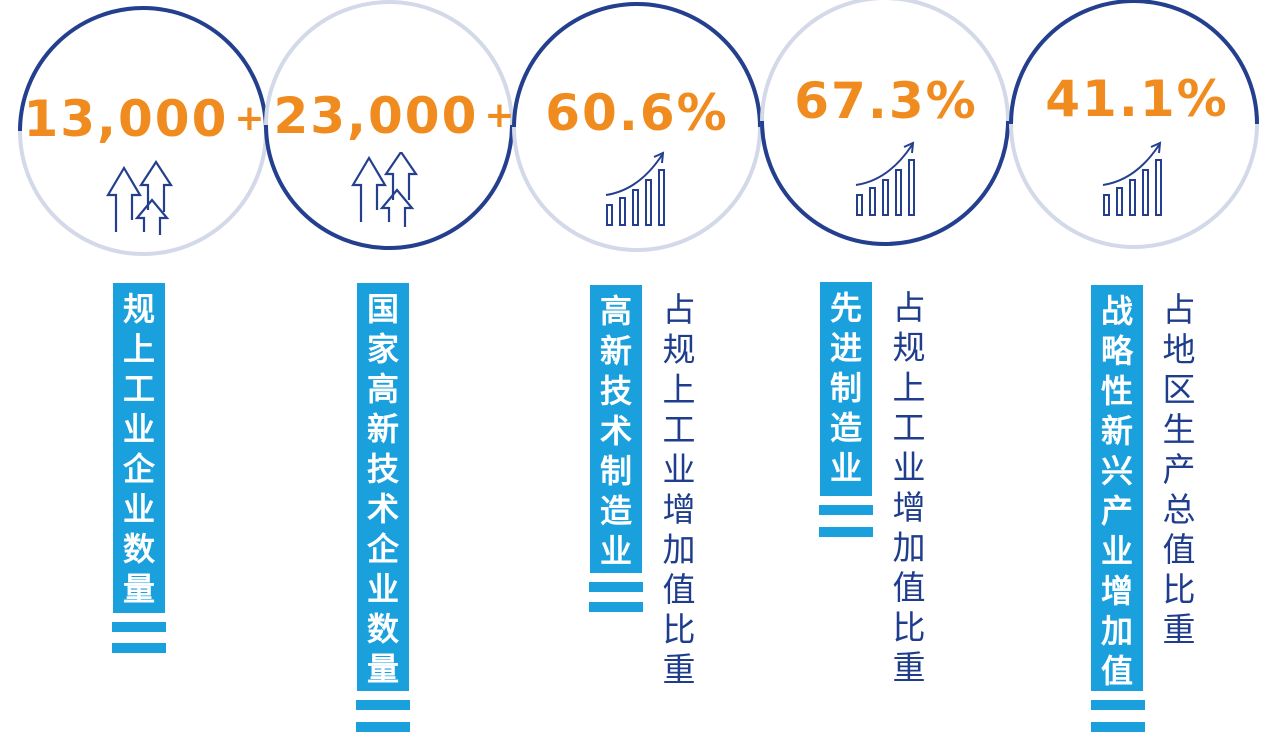 This screenshot has height=742, width=1269. I want to click on stat-description-4: 占规上工业增加值比重, so click(909, 487).